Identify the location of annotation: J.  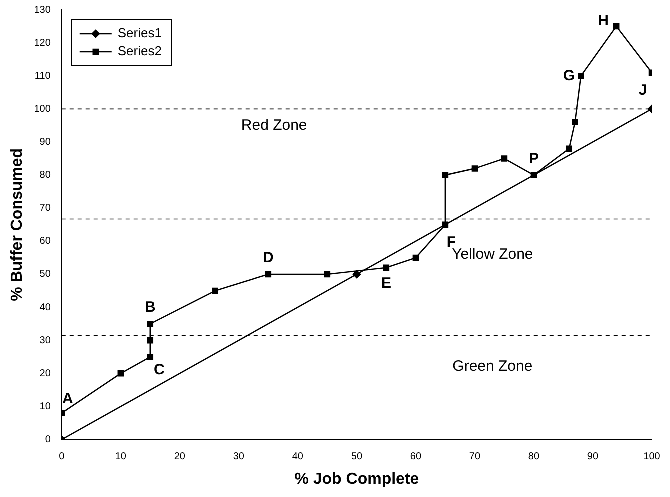
(643, 90).